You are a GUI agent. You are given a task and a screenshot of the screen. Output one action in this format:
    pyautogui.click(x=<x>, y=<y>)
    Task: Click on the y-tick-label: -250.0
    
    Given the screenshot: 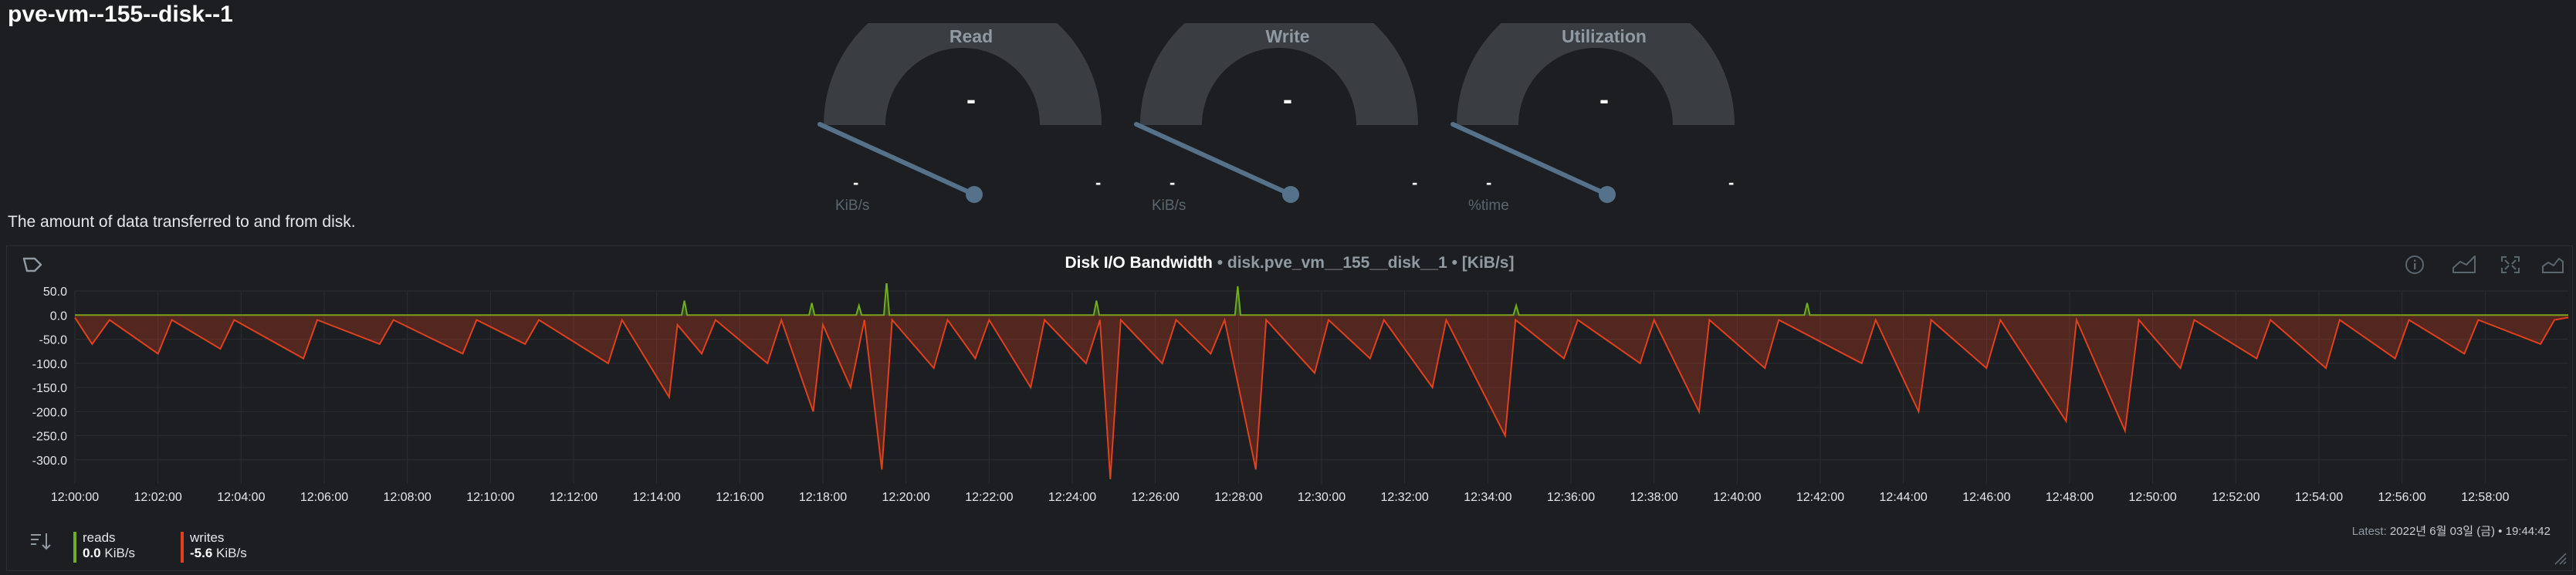 What is the action you would take?
    pyautogui.click(x=50, y=437)
    